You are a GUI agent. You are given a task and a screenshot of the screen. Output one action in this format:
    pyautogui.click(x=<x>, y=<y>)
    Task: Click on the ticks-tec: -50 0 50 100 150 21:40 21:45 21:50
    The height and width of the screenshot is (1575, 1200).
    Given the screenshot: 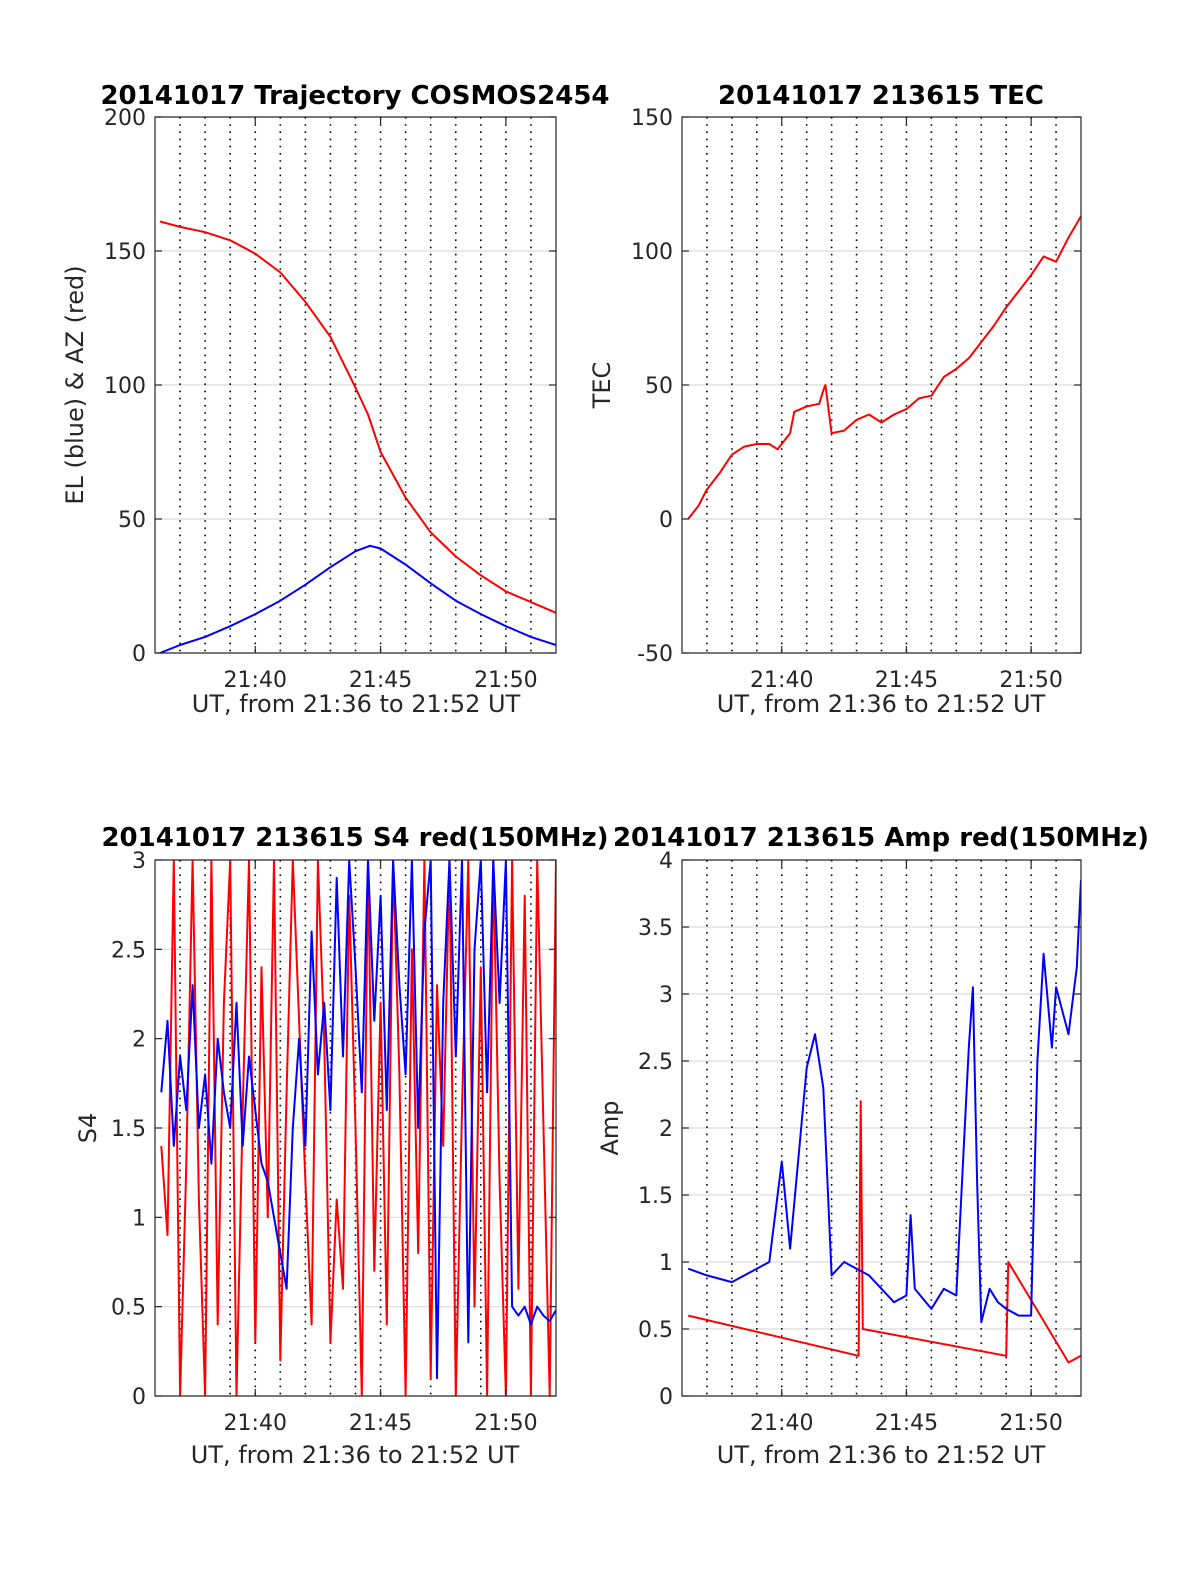 What is the action you would take?
    pyautogui.click(x=856, y=399)
    